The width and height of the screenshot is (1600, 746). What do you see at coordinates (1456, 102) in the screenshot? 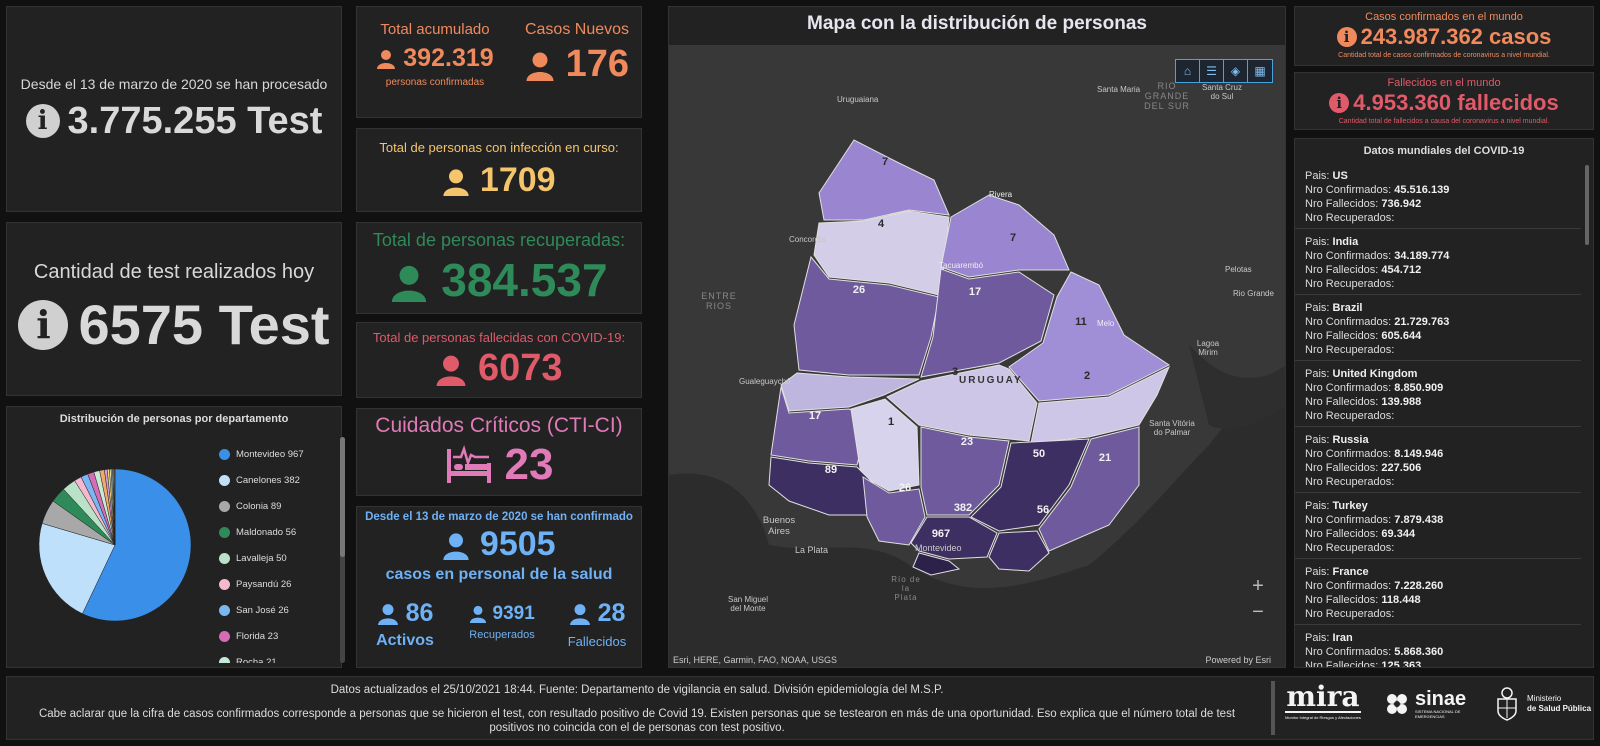
I see `world-deaths-value: 4.953.360 fallecidos` at bounding box center [1456, 102].